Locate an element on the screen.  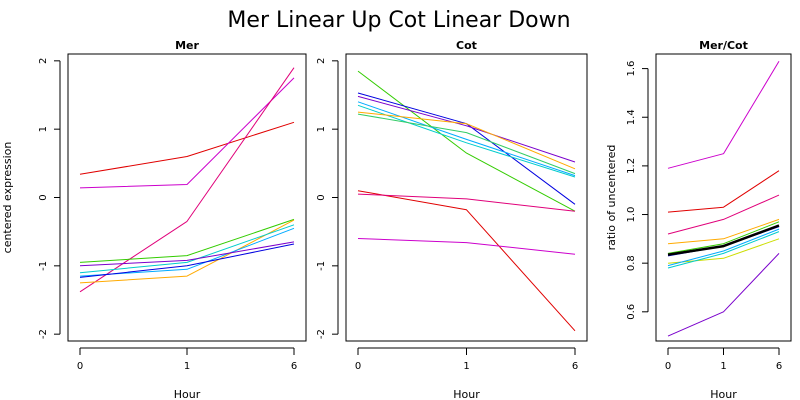
y-tick-label: 1.2 is located at coordinates (631, 166).